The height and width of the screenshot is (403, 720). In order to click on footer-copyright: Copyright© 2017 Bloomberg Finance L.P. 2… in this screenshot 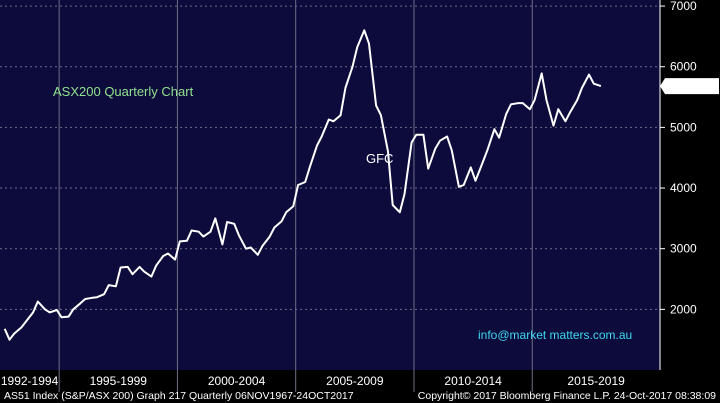, I will do `click(567, 396)`.